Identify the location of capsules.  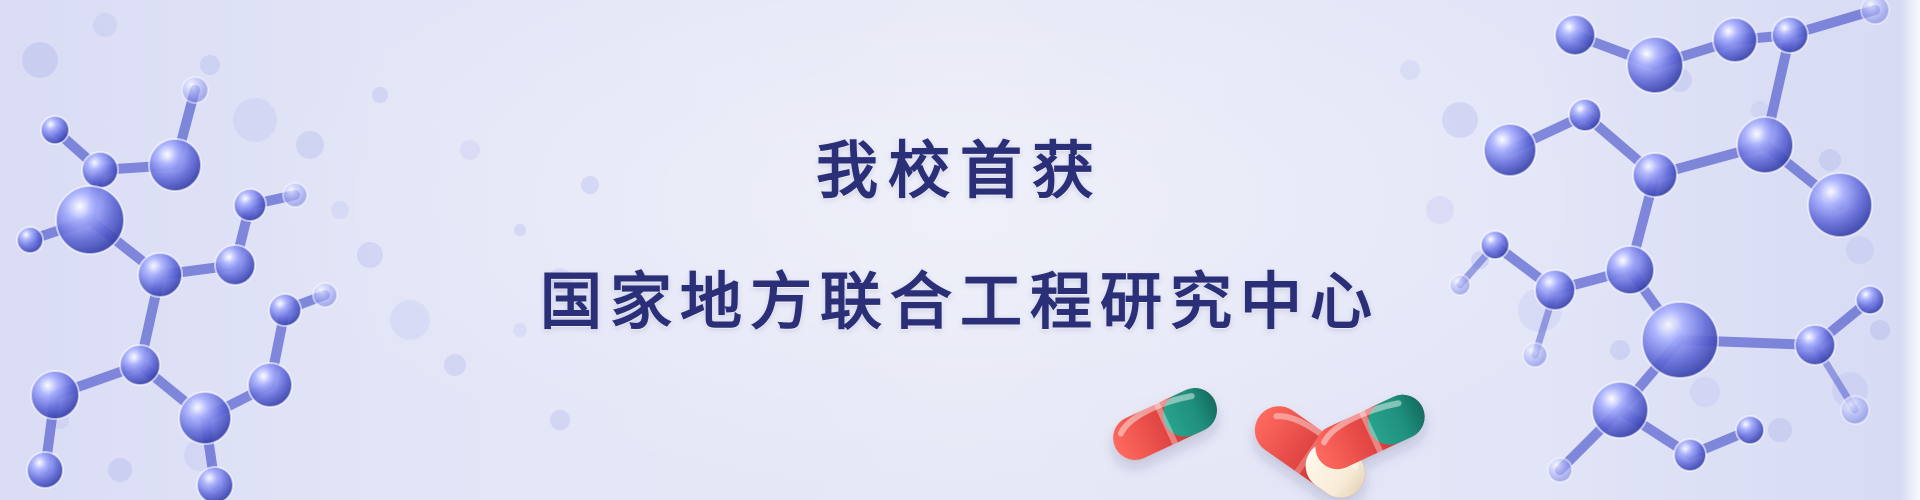
(1269, 443).